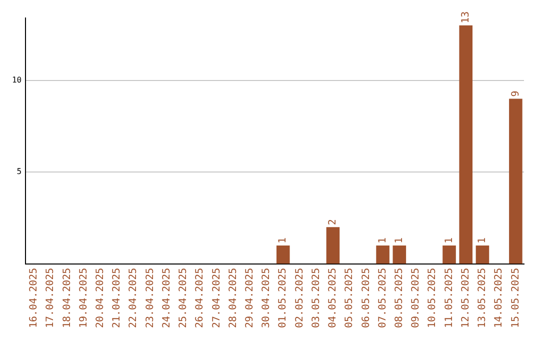 This screenshot has height=340, width=540. Describe the element at coordinates (150, 298) in the screenshot. I see `x-tick-label: 23.04.2025` at that location.